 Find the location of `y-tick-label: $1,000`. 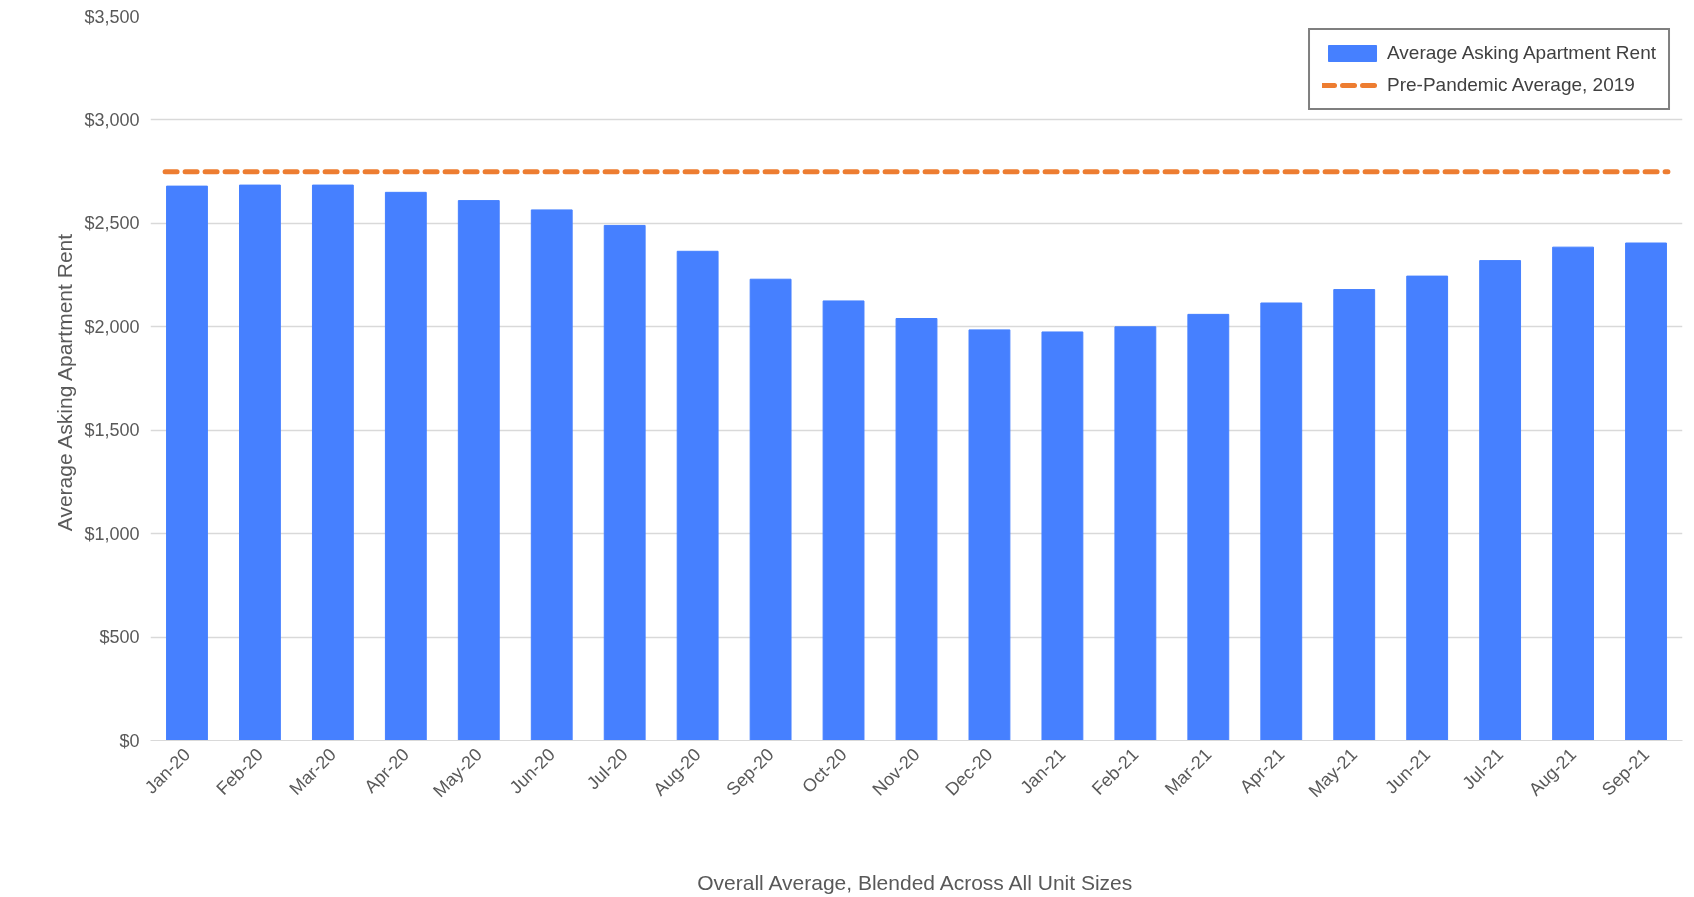

y-tick-label: $1,000 is located at coordinates (112, 533).